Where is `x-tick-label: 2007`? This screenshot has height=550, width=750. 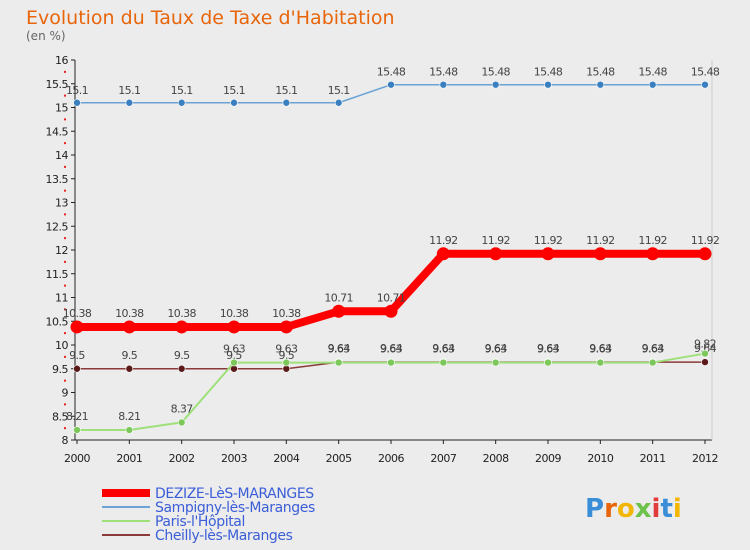
x-tick-label: 2007 is located at coordinates (443, 458).